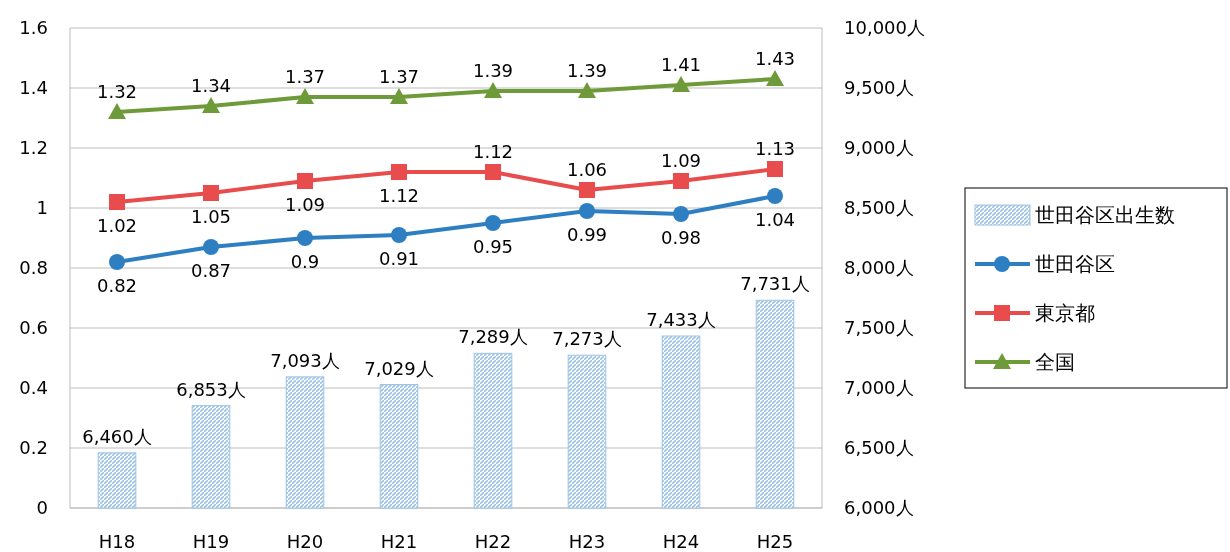 This screenshot has width=1230, height=552. What do you see at coordinates (117, 91) in the screenshot?
I see `data-label: 1.32` at bounding box center [117, 91].